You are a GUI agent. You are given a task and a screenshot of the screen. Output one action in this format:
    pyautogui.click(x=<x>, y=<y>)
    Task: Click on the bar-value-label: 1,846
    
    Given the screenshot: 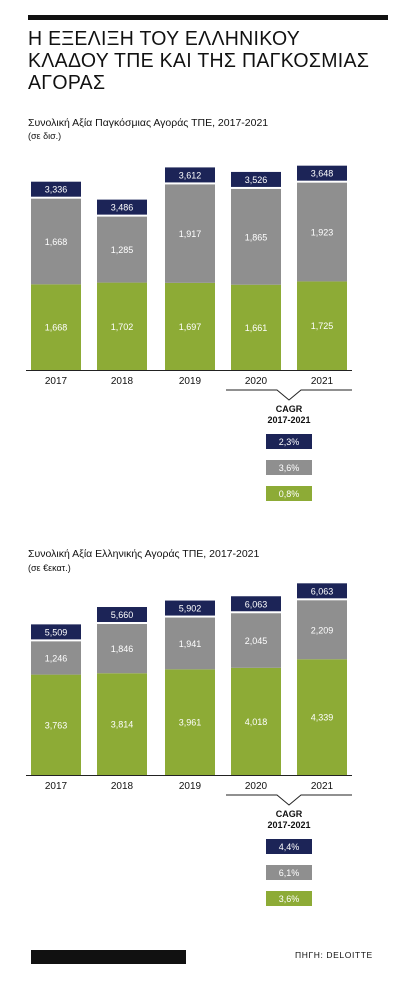 What is the action you would take?
    pyautogui.click(x=122, y=649)
    